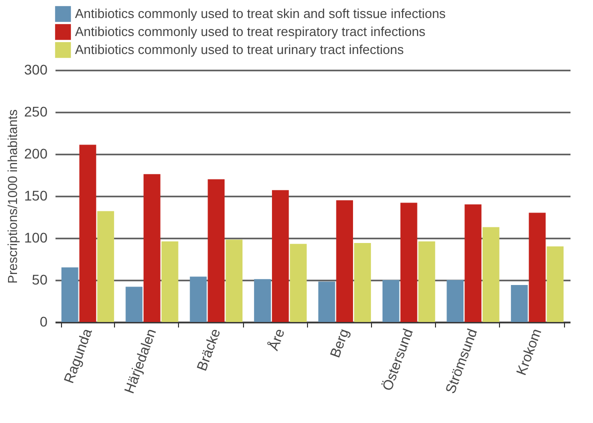  I want to click on y-tick-label: 100, so click(36, 238).